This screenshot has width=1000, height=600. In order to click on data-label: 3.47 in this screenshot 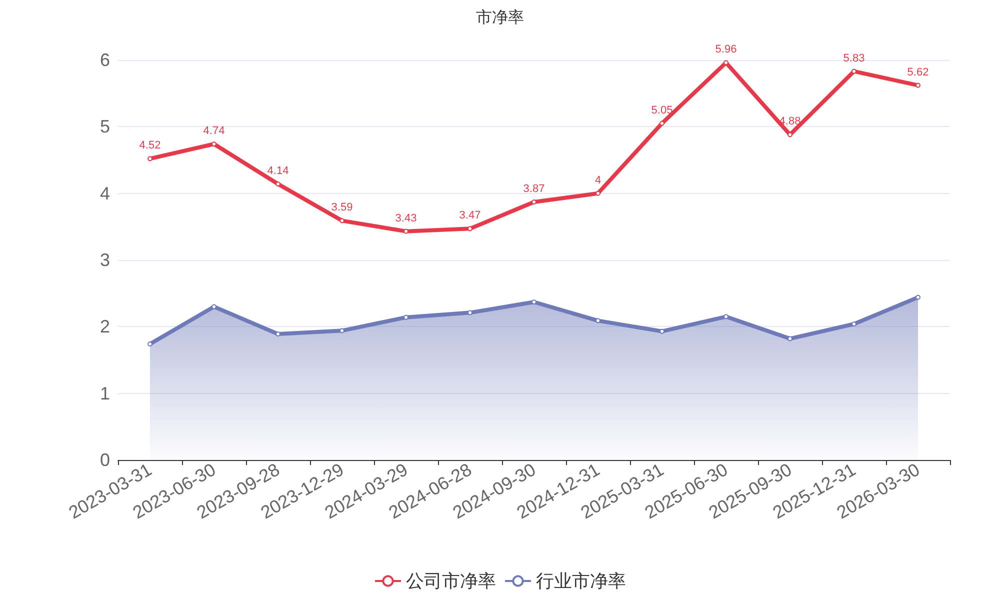, I will do `click(470, 216)`.